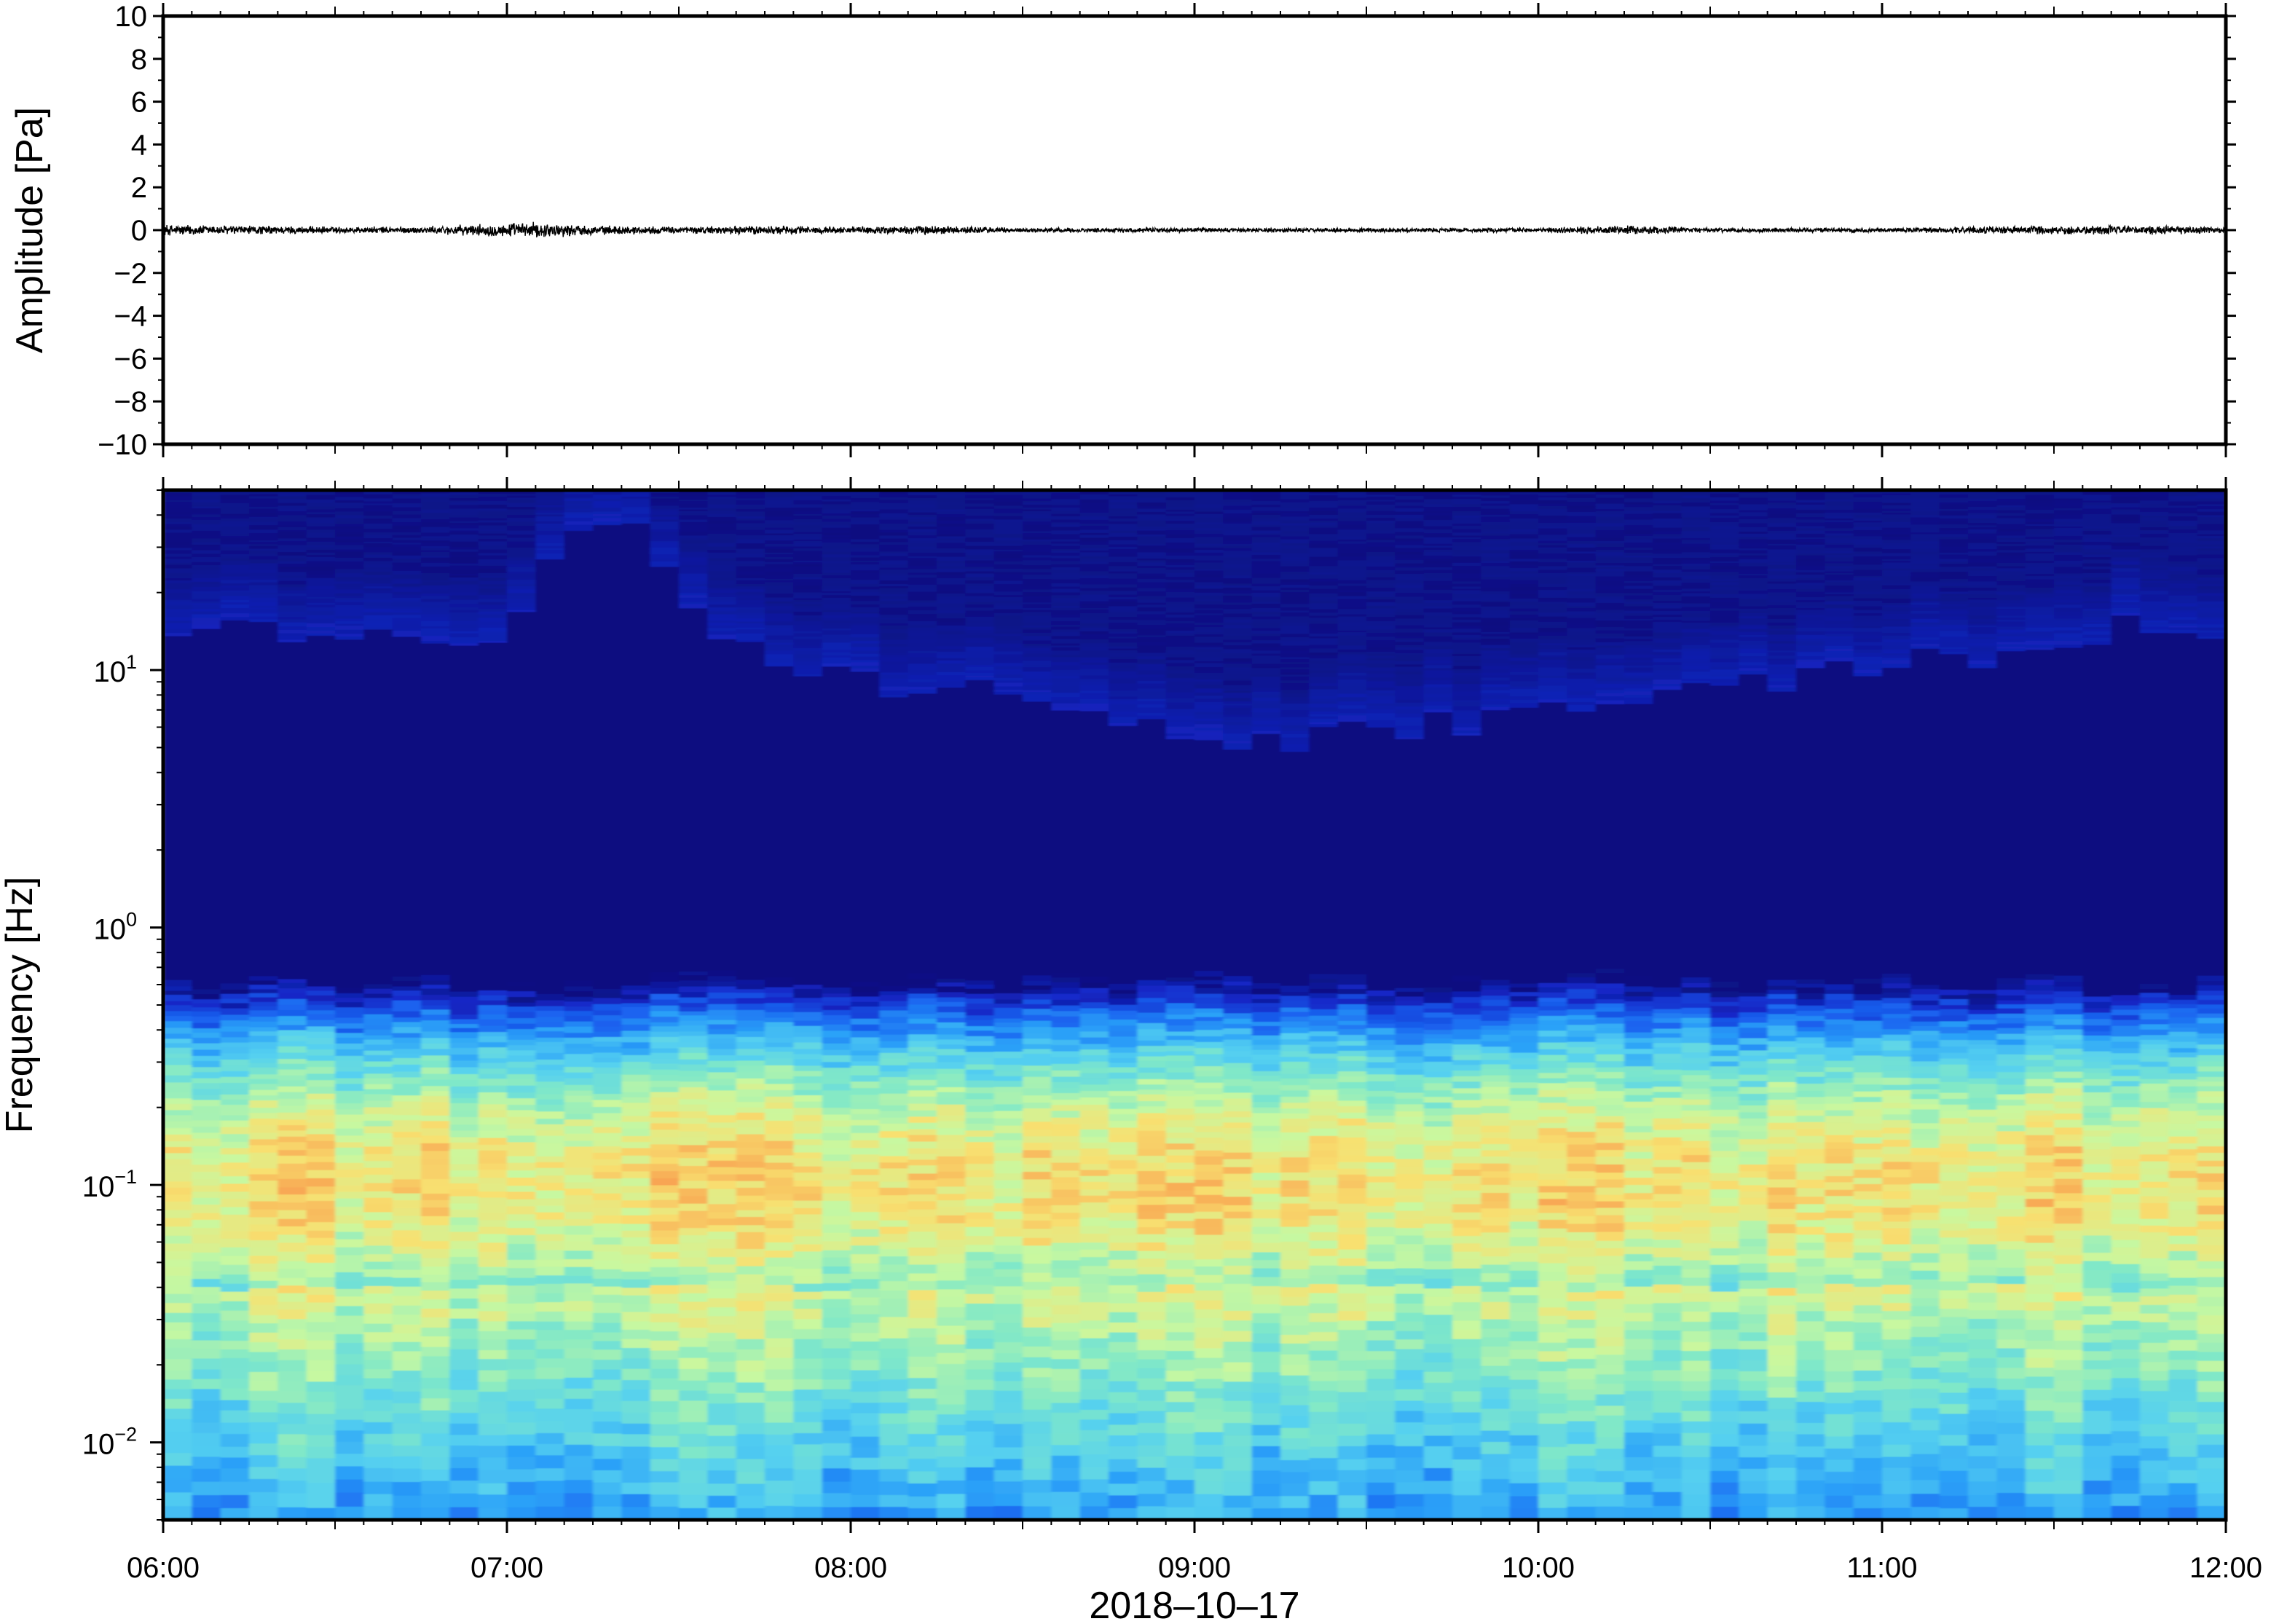  Describe the element at coordinates (139, 60) in the screenshot. I see `amplitude-y-tick-label: 8` at that location.